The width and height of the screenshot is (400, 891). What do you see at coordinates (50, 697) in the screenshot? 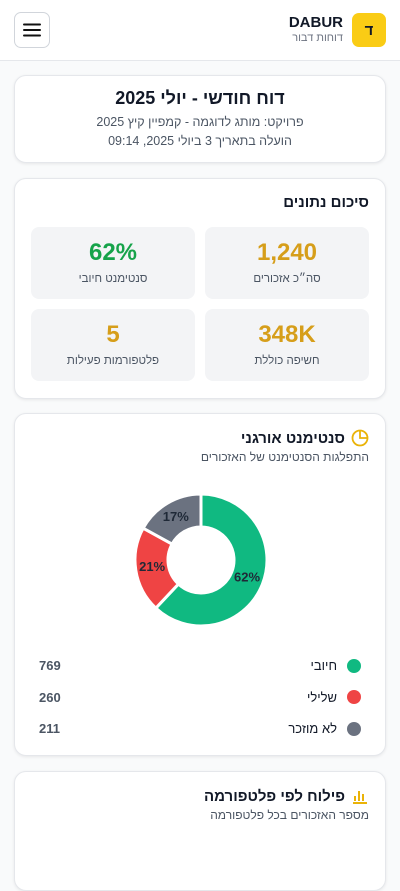
I see `legend-count: 260` at bounding box center [50, 697].